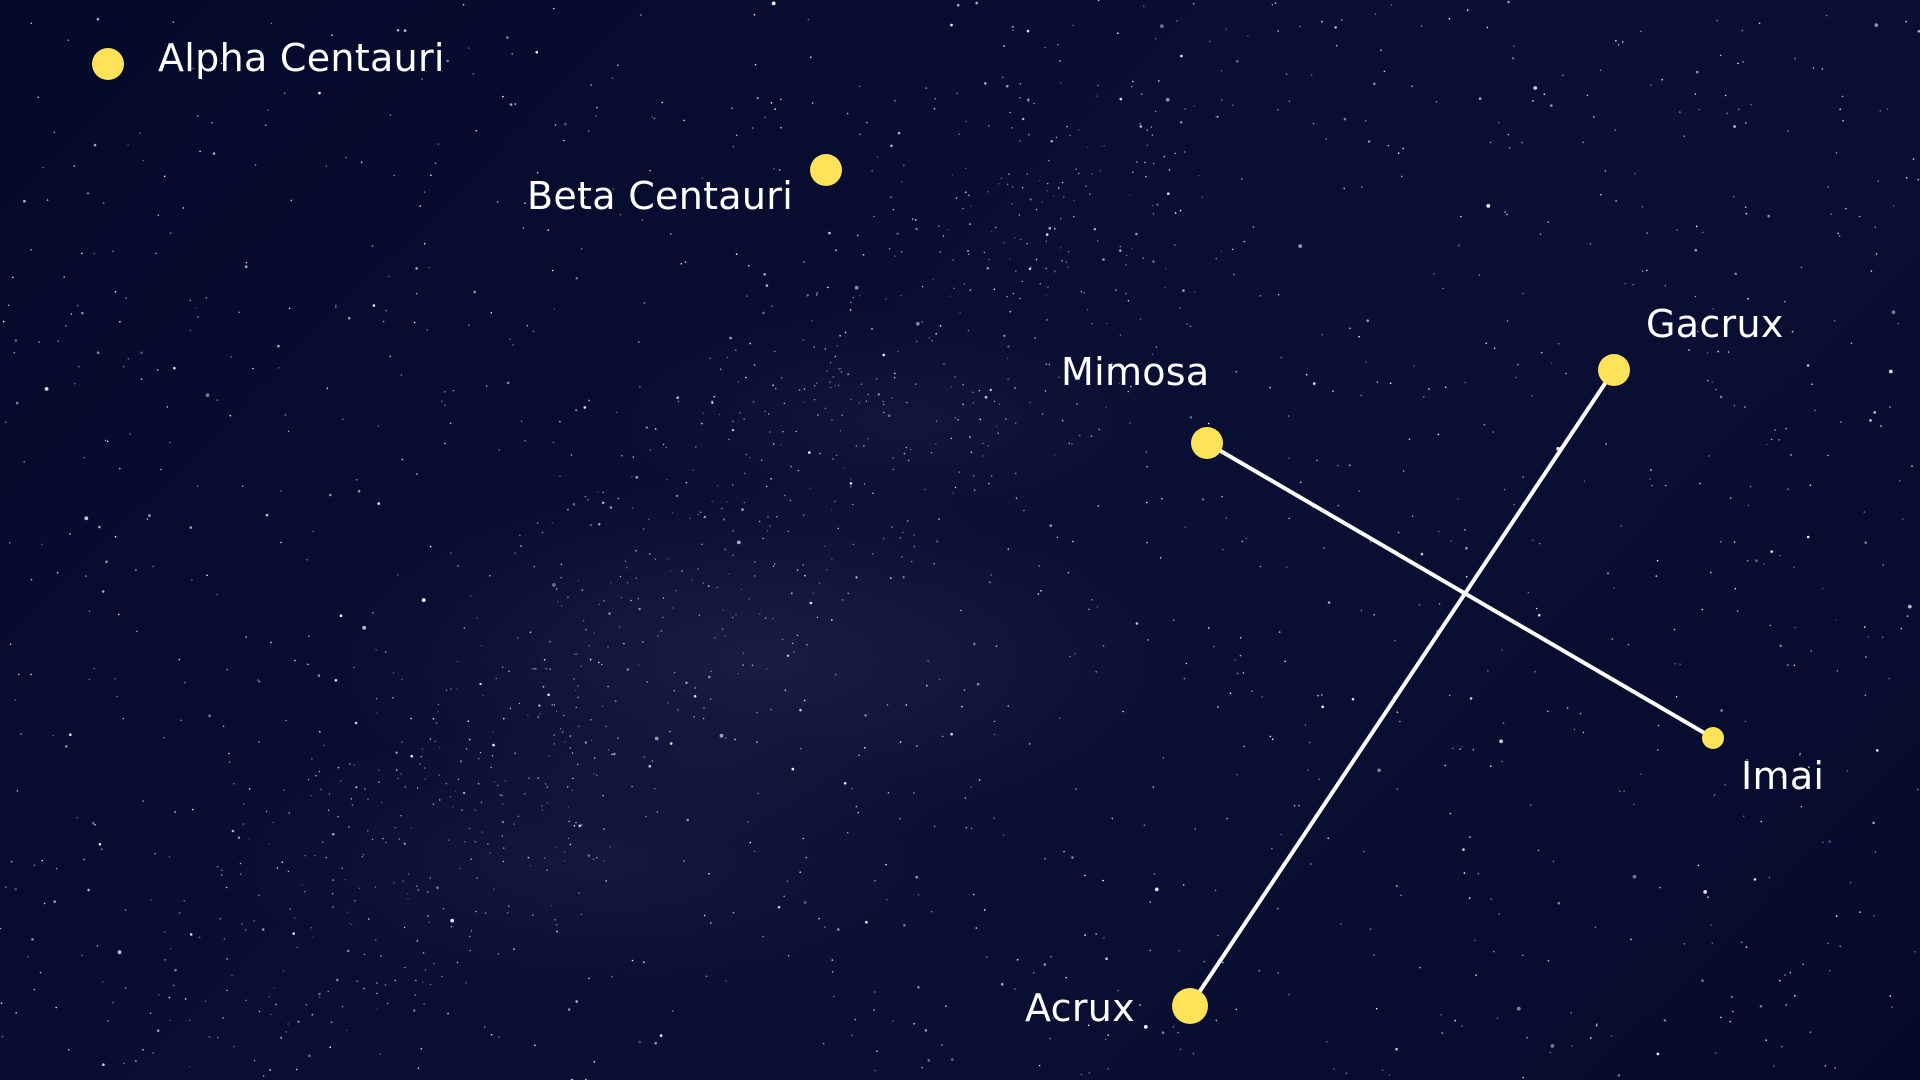 The width and height of the screenshot is (1920, 1080). What do you see at coordinates (1402, 688) in the screenshot?
I see `line-gacrux-acrux` at bounding box center [1402, 688].